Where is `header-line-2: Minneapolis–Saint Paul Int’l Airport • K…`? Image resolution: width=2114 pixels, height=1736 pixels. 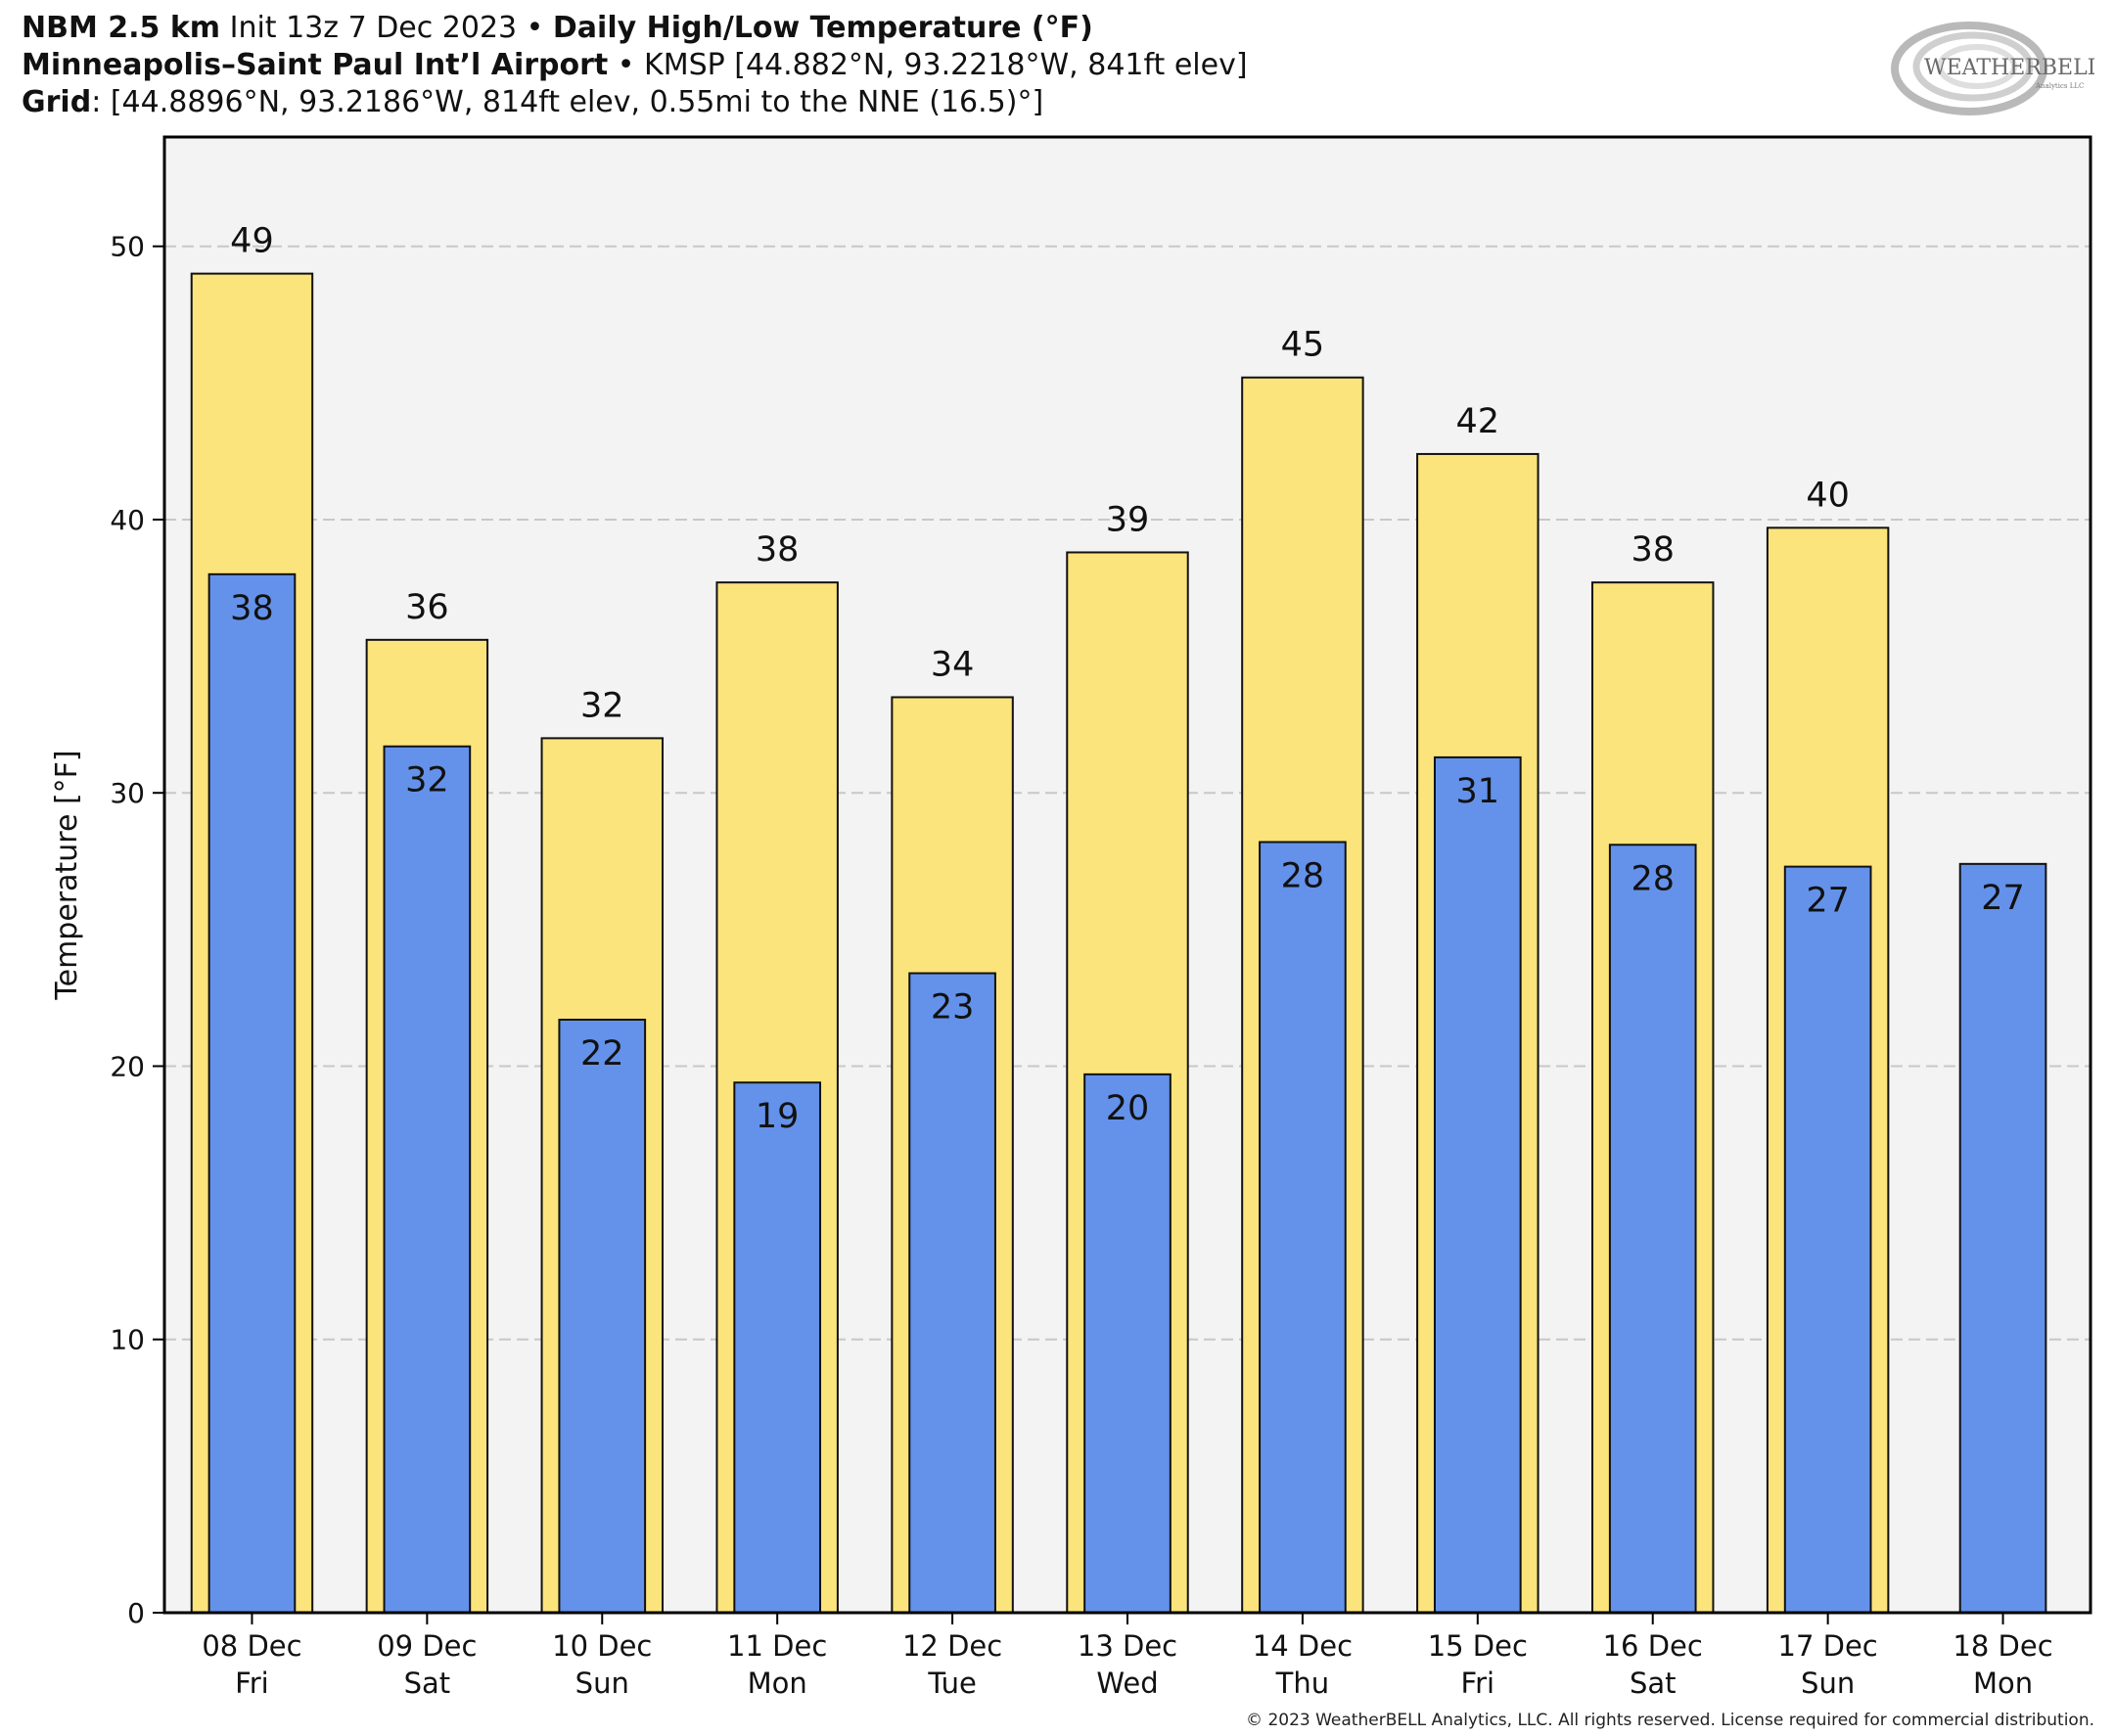
header-line-2: Minneapolis–Saint Paul Int’l Airport • K… is located at coordinates (635, 65).